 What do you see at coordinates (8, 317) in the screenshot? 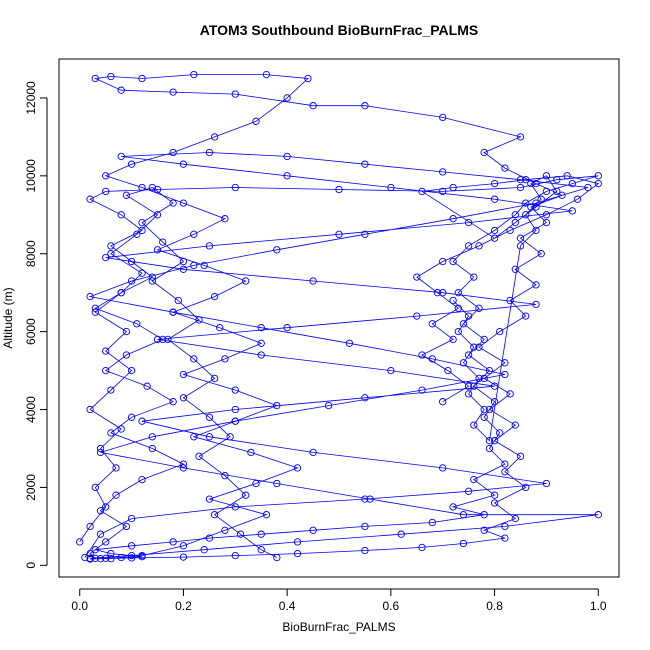
I see `y-axis-label: Altitude (m)` at bounding box center [8, 317].